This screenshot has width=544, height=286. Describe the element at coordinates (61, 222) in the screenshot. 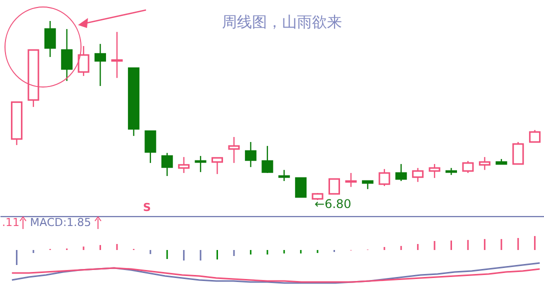

I see `text: MACD:1.85` at that location.